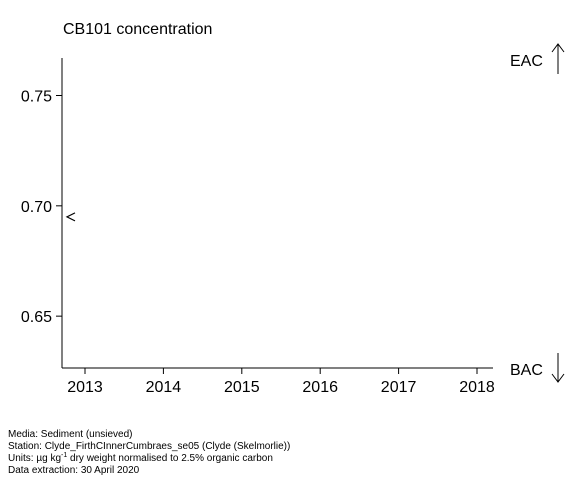  Describe the element at coordinates (36, 317) in the screenshot. I see `y-tick-label: 0.65` at that location.